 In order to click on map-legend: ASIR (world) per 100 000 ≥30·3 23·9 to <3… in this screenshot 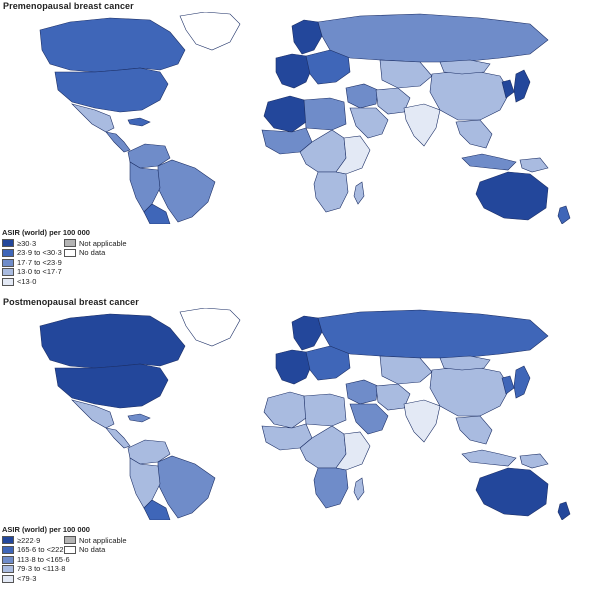, I will do `click(72, 258)`.